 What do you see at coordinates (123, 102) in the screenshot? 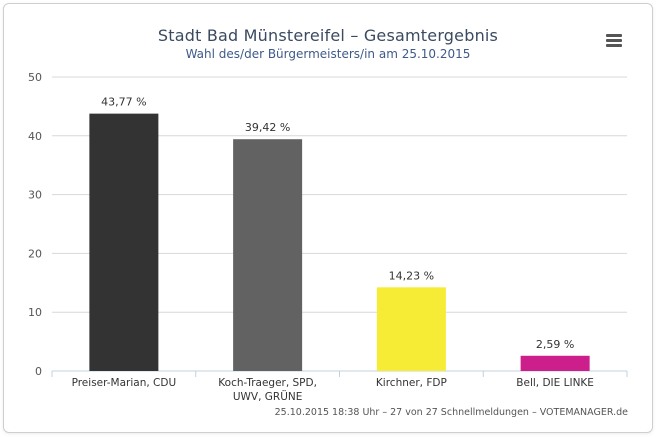
I see `data-label: 43,77 %` at bounding box center [123, 102].